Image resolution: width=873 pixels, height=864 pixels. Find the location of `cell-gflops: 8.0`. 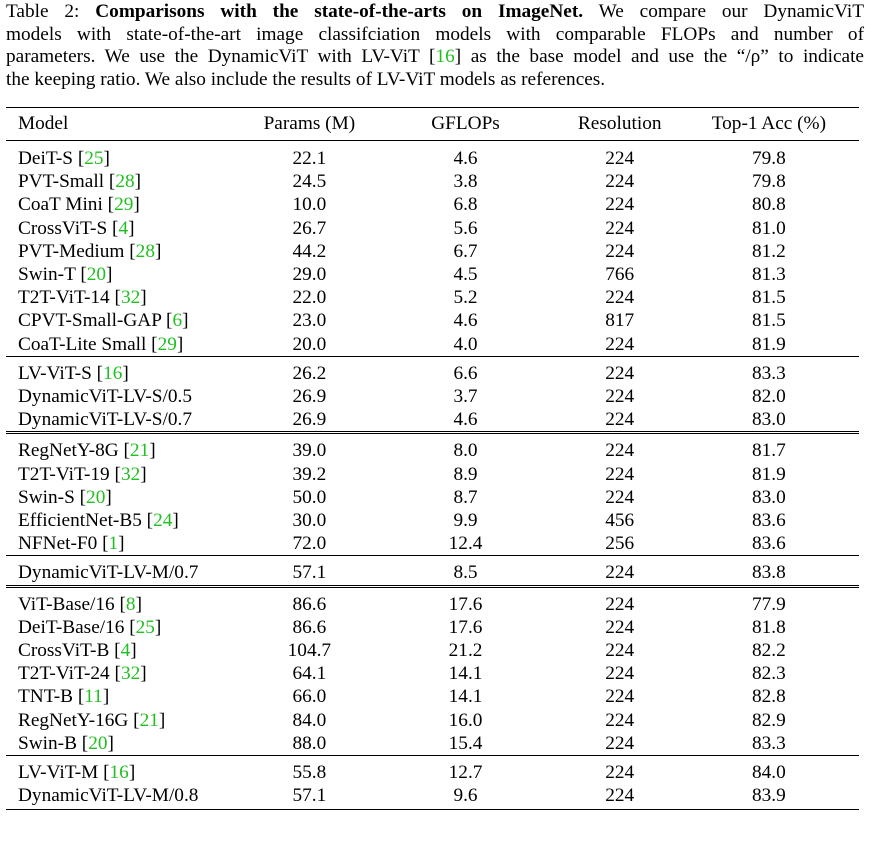

cell-gflops: 8.0 is located at coordinates (465, 447).